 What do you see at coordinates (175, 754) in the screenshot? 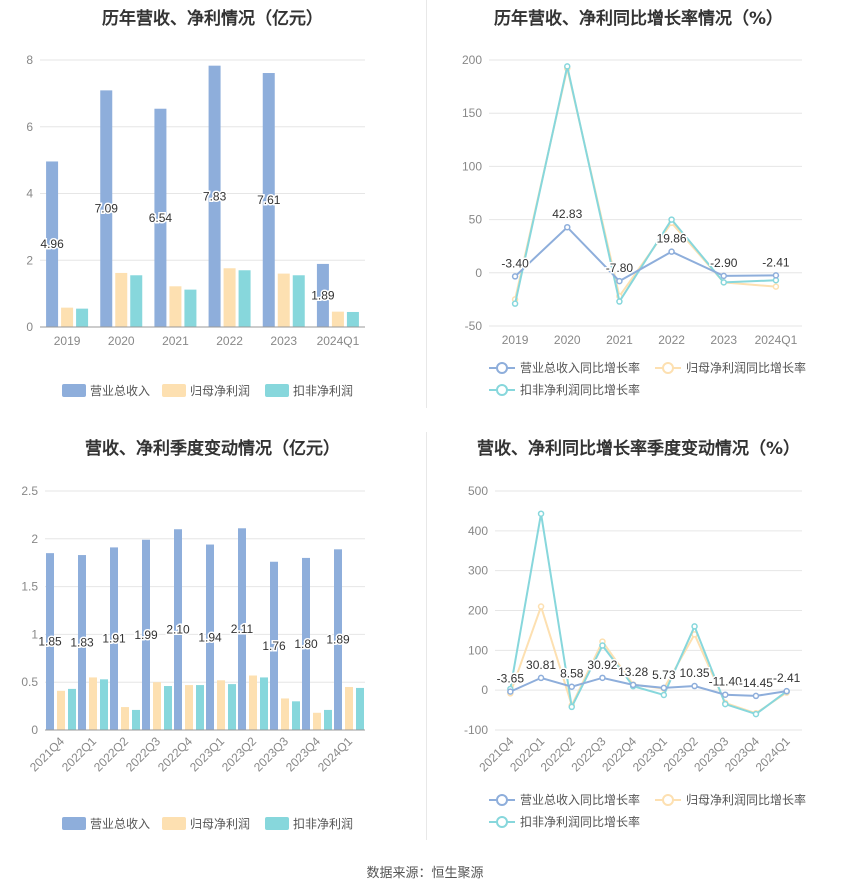
I see `x-tick-label: 2022Q4` at bounding box center [175, 754].